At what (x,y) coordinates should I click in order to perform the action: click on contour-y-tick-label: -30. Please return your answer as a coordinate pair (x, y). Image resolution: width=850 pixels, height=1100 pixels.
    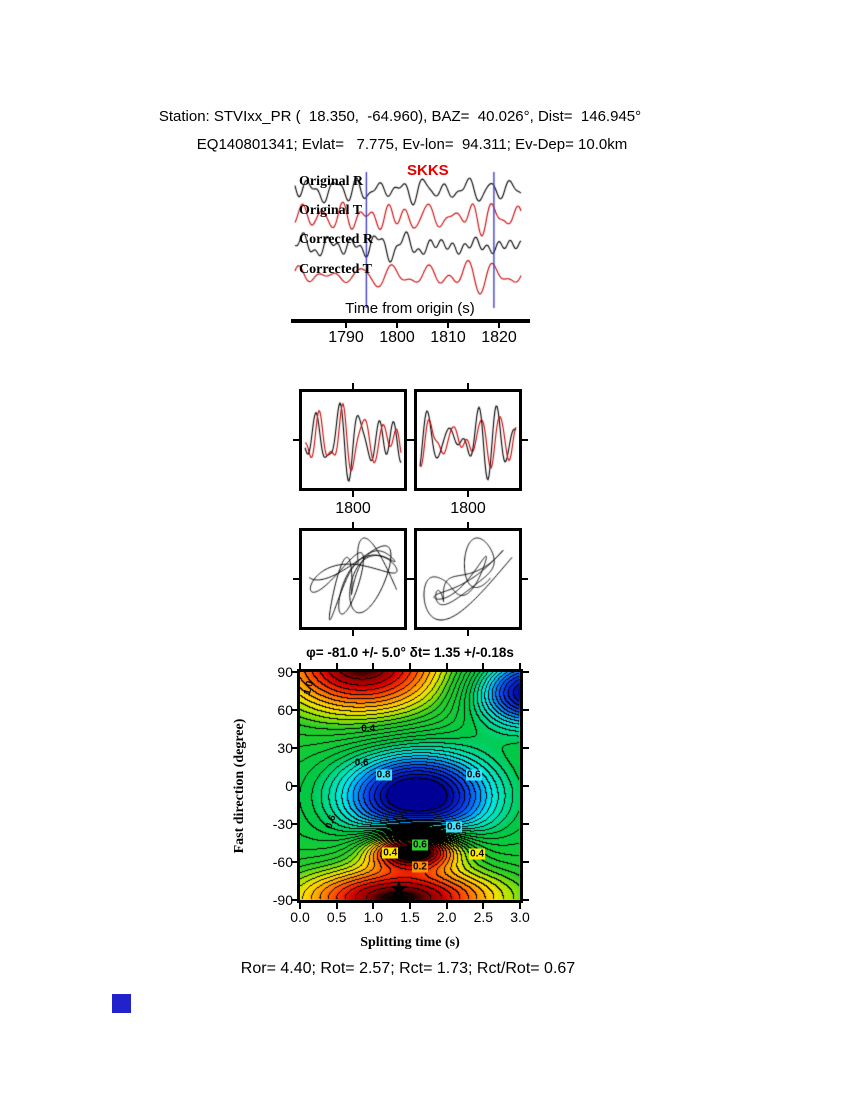
    Looking at the image, I should click on (282, 824).